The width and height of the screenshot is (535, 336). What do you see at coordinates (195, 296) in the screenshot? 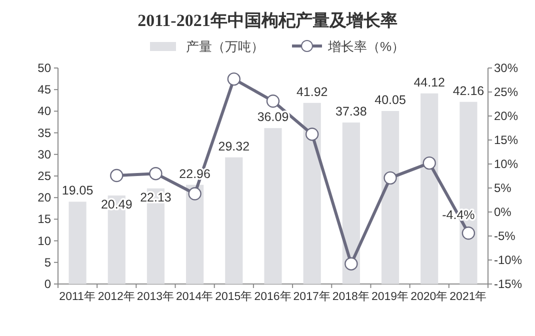
I see `x-tick-label: 2014年` at bounding box center [195, 296].